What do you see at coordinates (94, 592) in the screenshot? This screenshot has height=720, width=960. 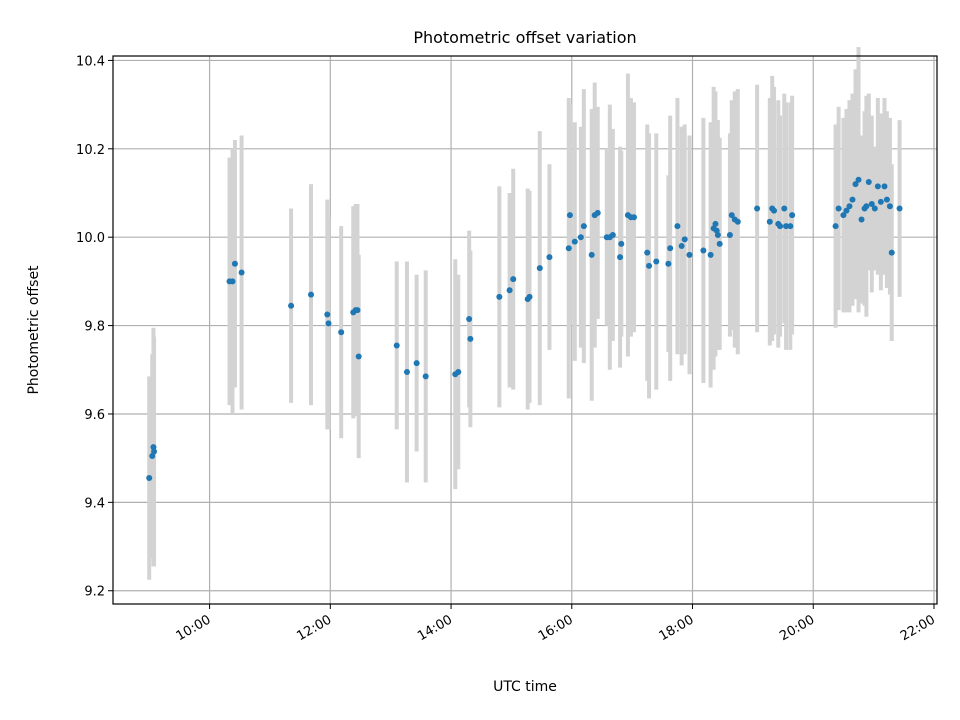 I see `y-tick-label: 9.2` at bounding box center [94, 592].